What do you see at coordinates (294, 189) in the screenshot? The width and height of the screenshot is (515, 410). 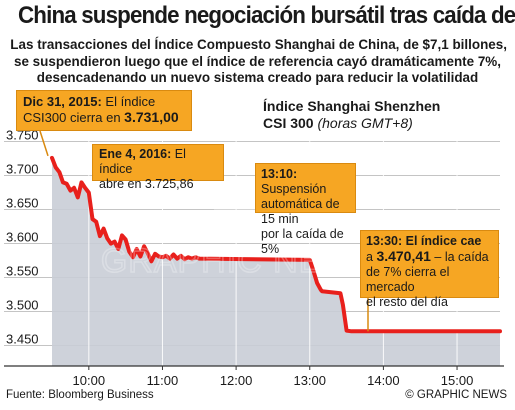 I see `annotation-suspension-text1: Suspensión` at bounding box center [294, 189].